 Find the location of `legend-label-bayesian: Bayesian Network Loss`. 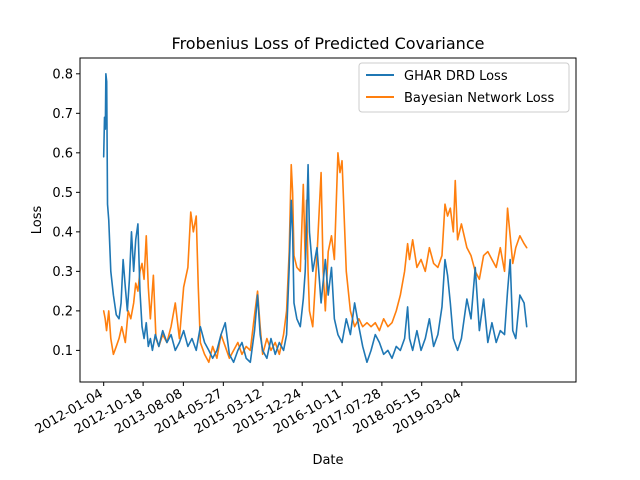

legend-label-bayesian: Bayesian Network Loss is located at coordinates (479, 98).